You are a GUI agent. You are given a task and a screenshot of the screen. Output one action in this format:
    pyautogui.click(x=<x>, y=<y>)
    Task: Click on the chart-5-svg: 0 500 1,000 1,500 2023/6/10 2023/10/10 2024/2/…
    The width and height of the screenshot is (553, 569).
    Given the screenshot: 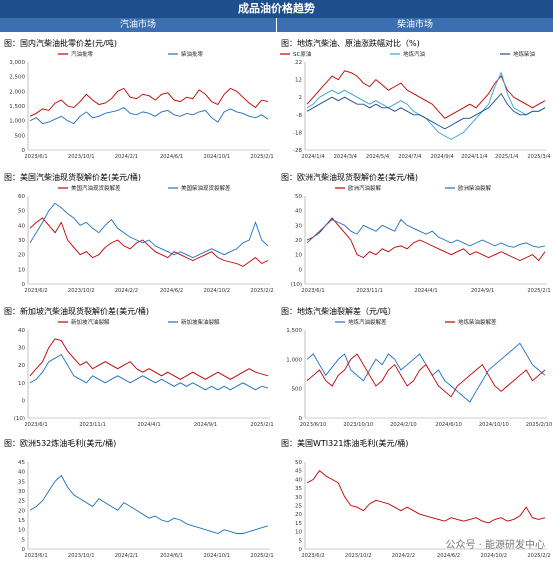 What is the action you would take?
    pyautogui.click(x=419, y=373)
    